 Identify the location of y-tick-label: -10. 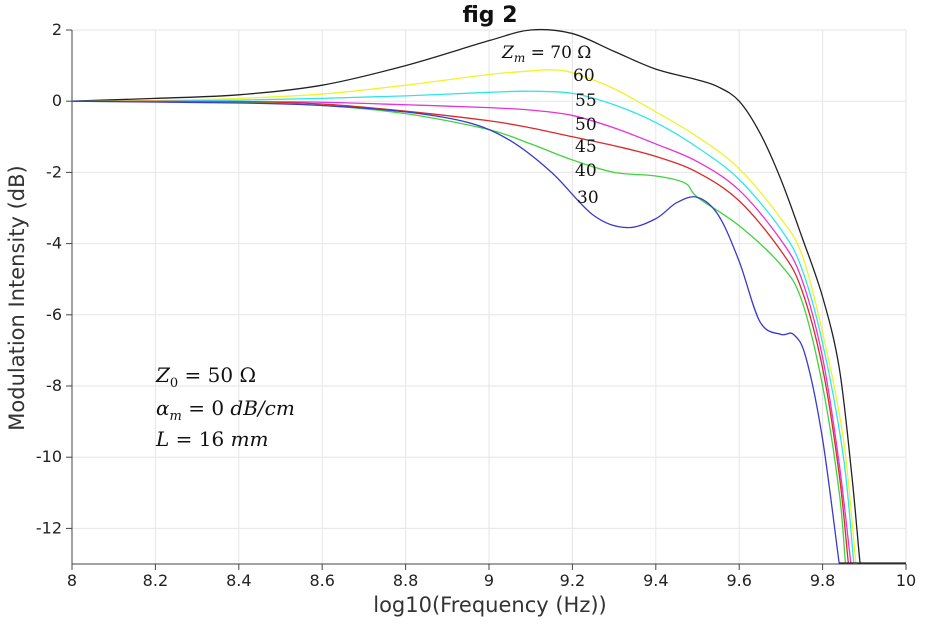
(49, 456).